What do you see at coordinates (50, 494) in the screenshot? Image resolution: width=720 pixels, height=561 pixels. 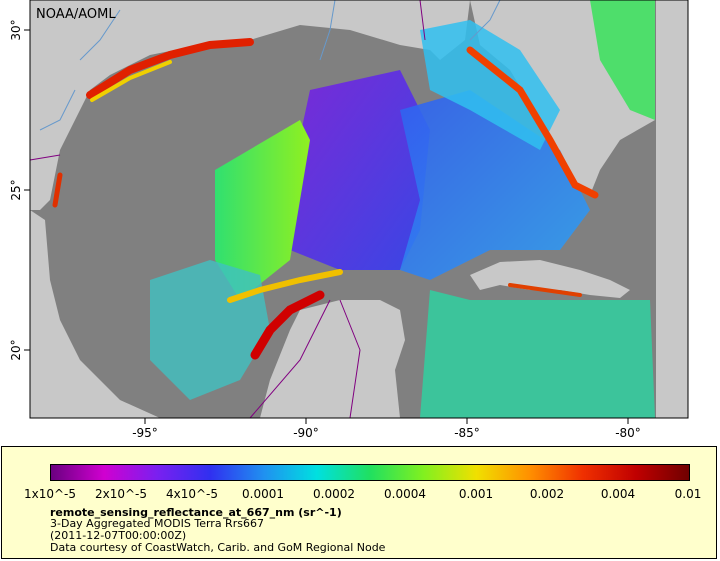 I see `colorbar-tick-label: 1x10^-5` at bounding box center [50, 494].